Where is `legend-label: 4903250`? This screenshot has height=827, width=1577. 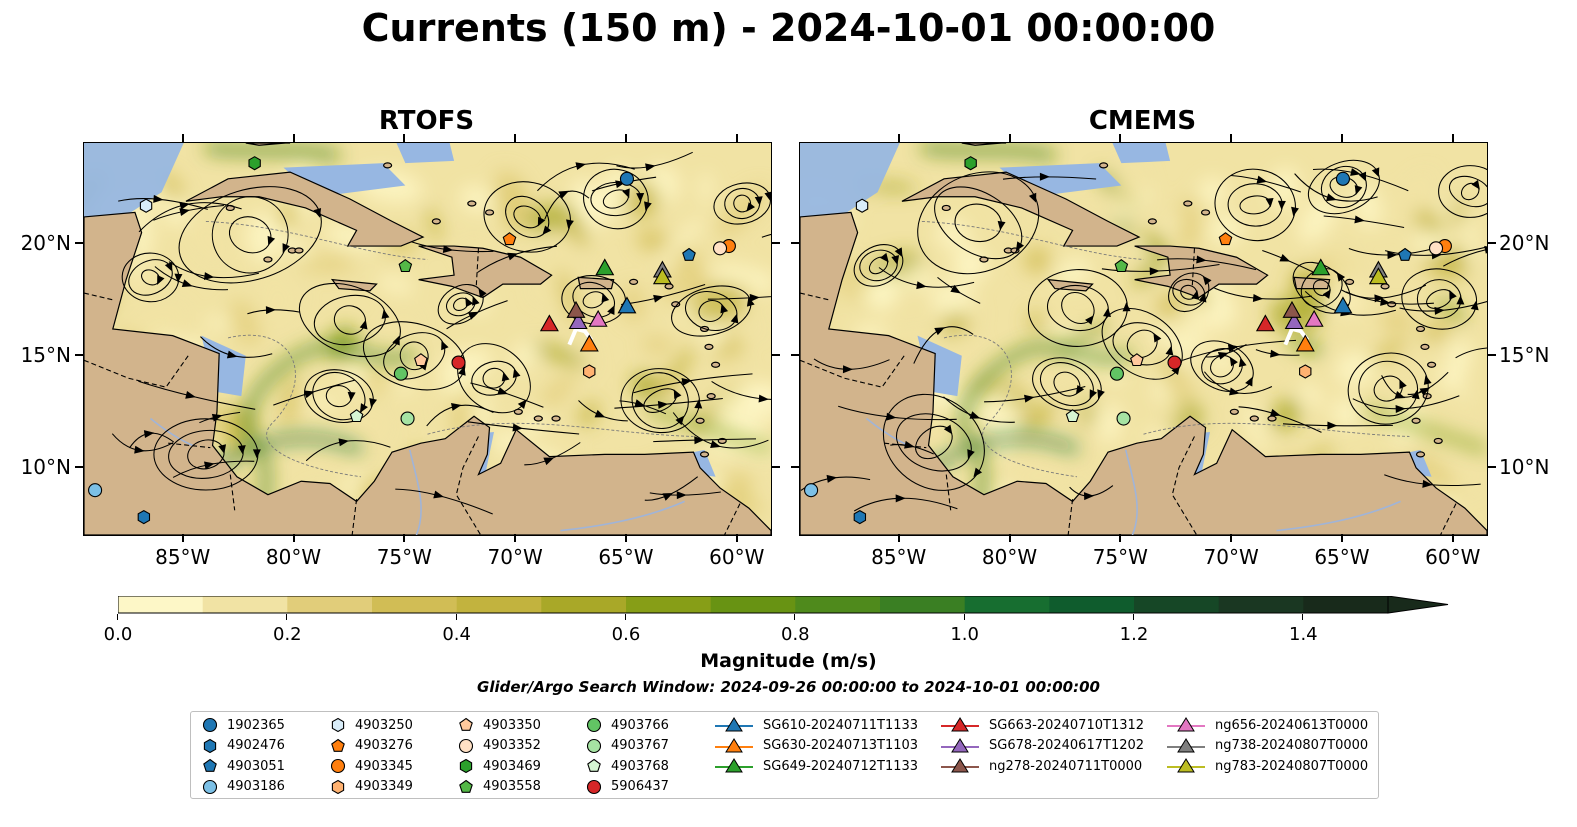
legend-label: 4903250 is located at coordinates (384, 725).